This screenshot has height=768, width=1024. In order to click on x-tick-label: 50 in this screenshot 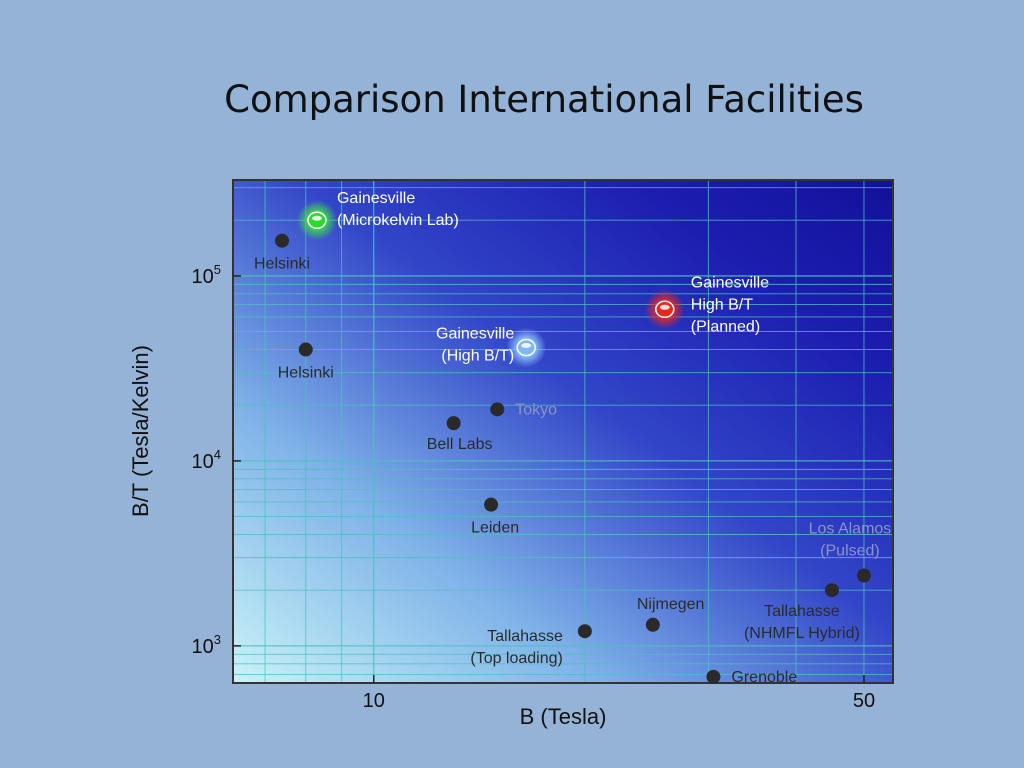, I will do `click(864, 701)`.